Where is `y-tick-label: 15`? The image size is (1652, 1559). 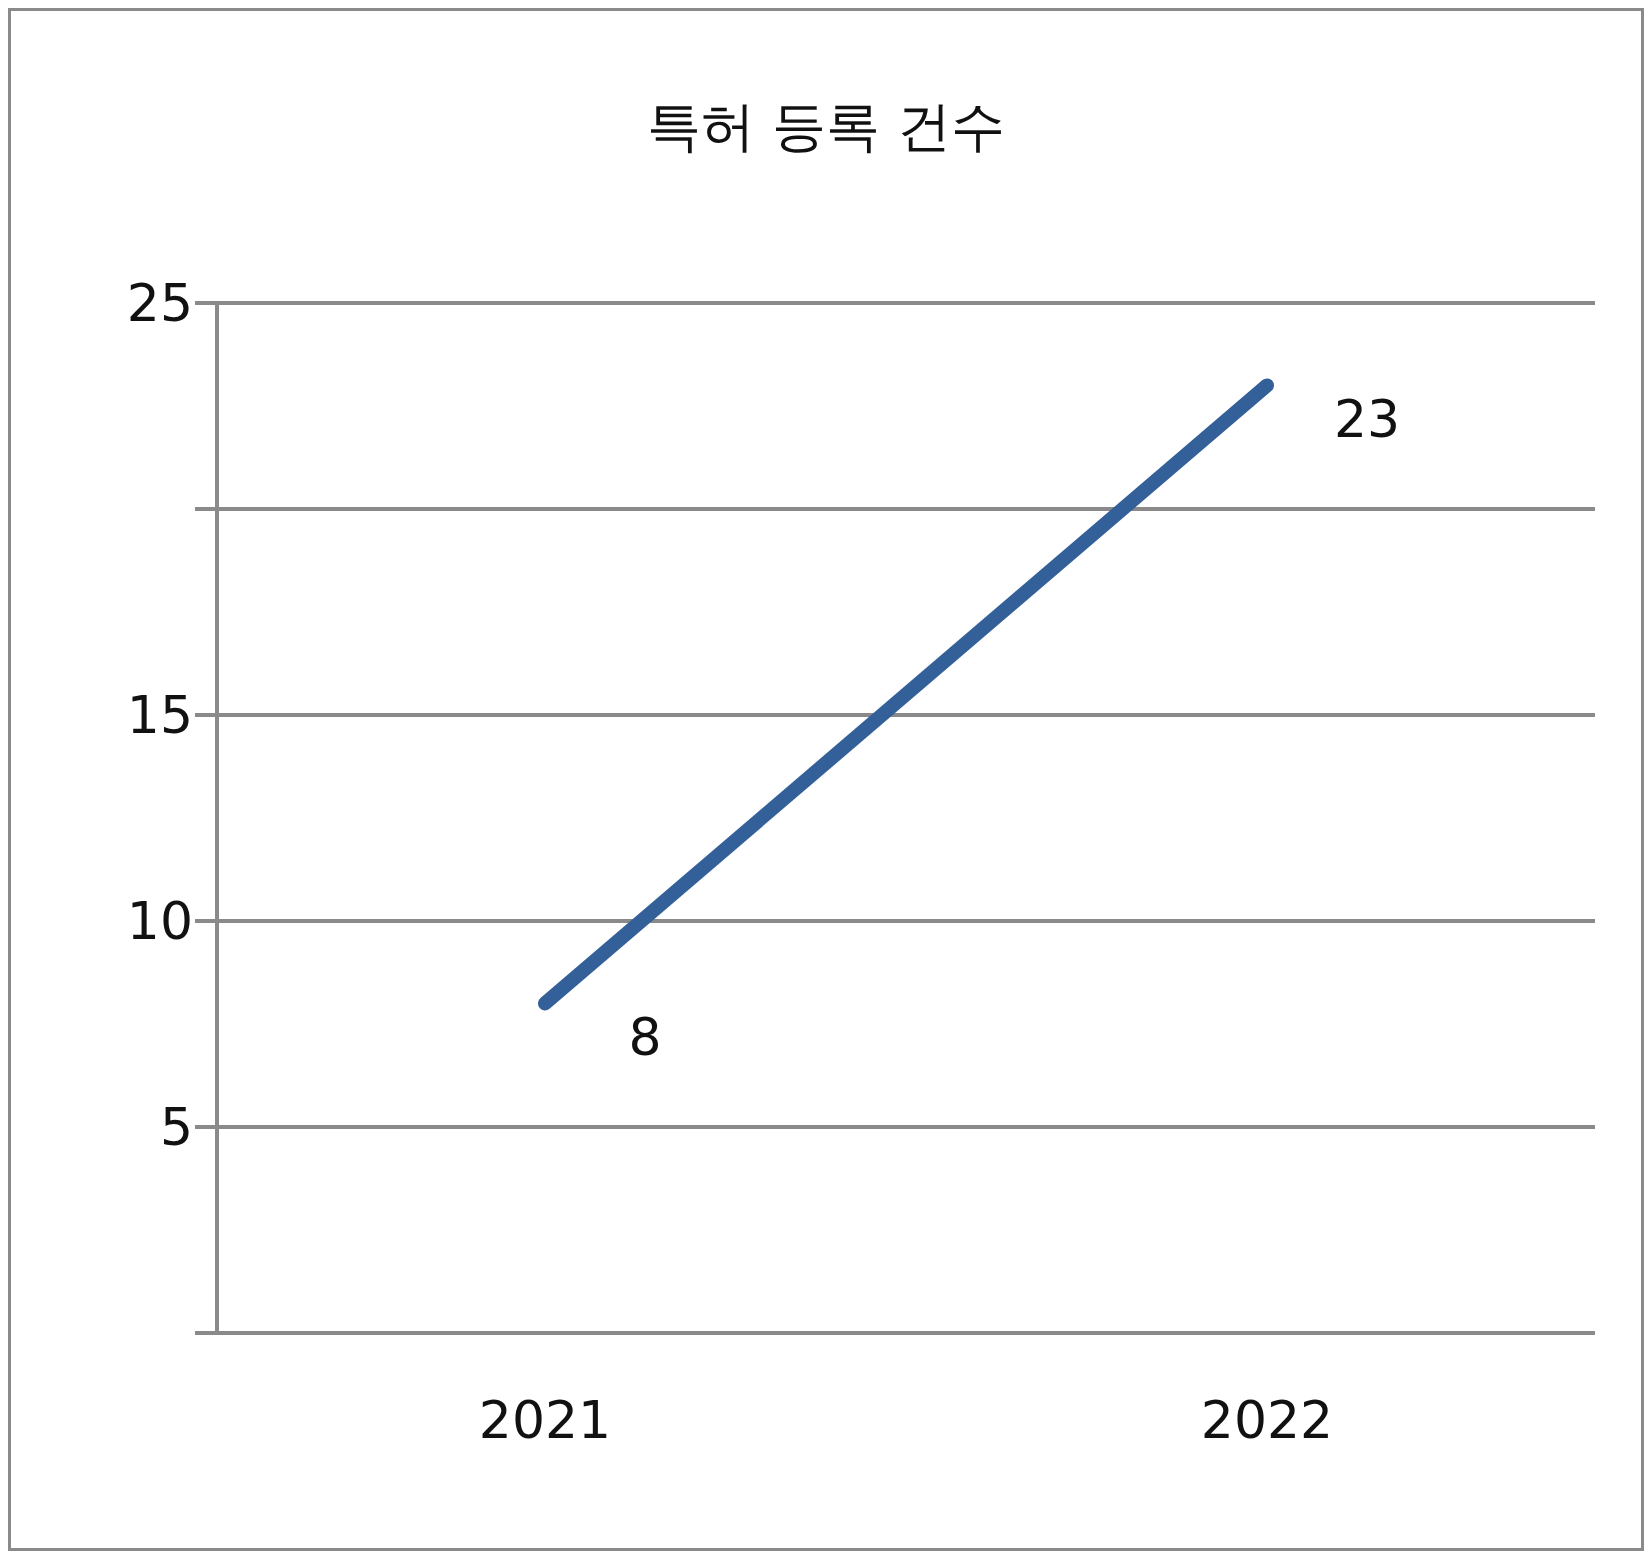 y-tick-label: 15 is located at coordinates (159, 715).